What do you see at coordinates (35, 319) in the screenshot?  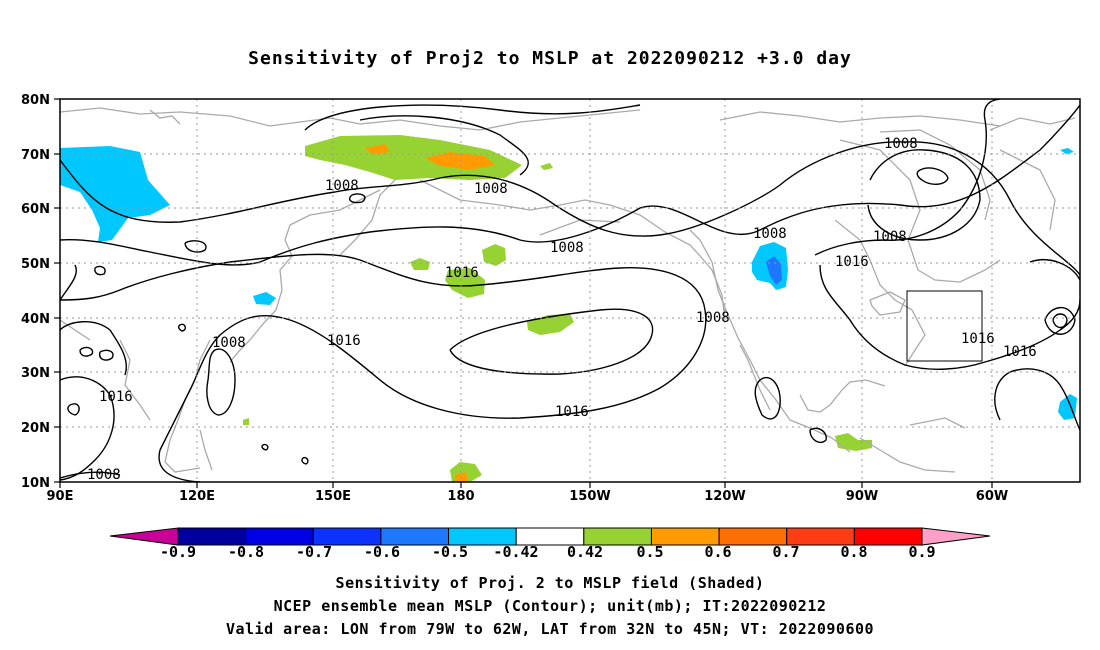 I see `lat-label: 40N` at bounding box center [35, 319].